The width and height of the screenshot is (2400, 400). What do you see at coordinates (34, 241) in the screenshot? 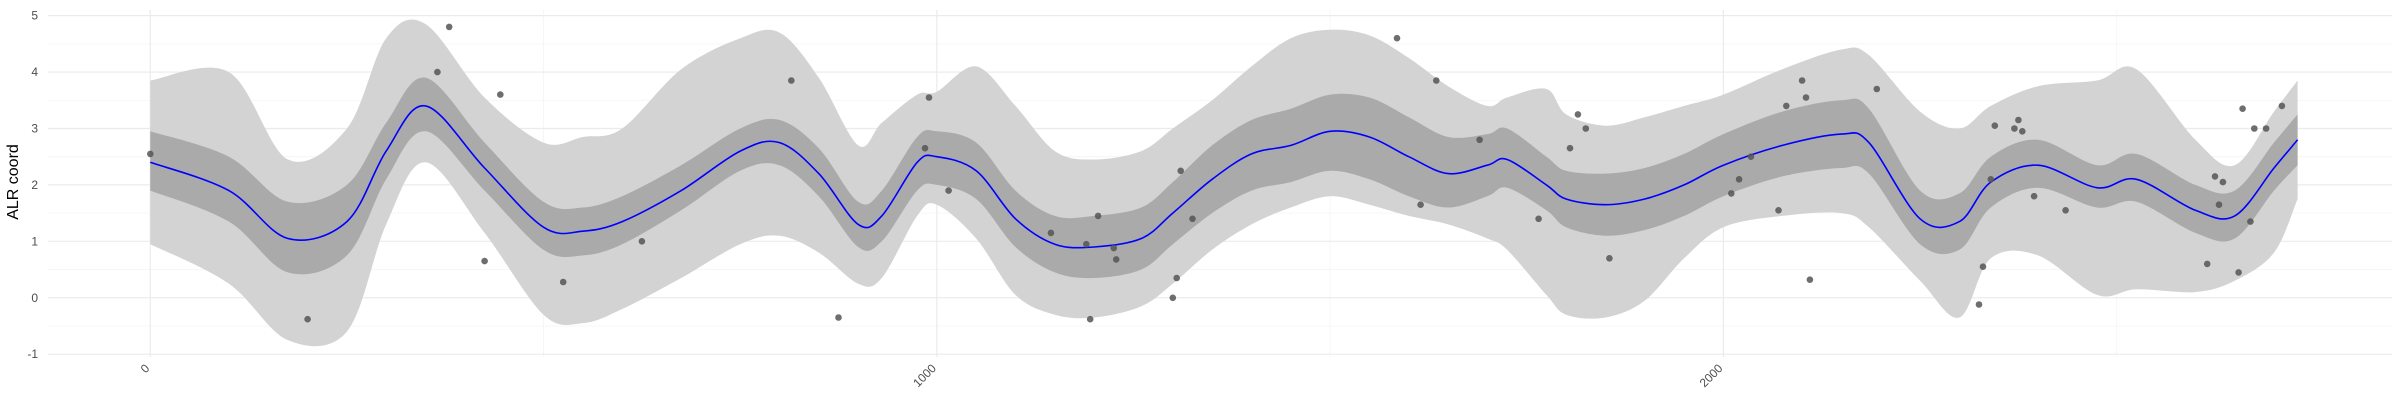
I see `y-tick-label: 1` at bounding box center [34, 241].